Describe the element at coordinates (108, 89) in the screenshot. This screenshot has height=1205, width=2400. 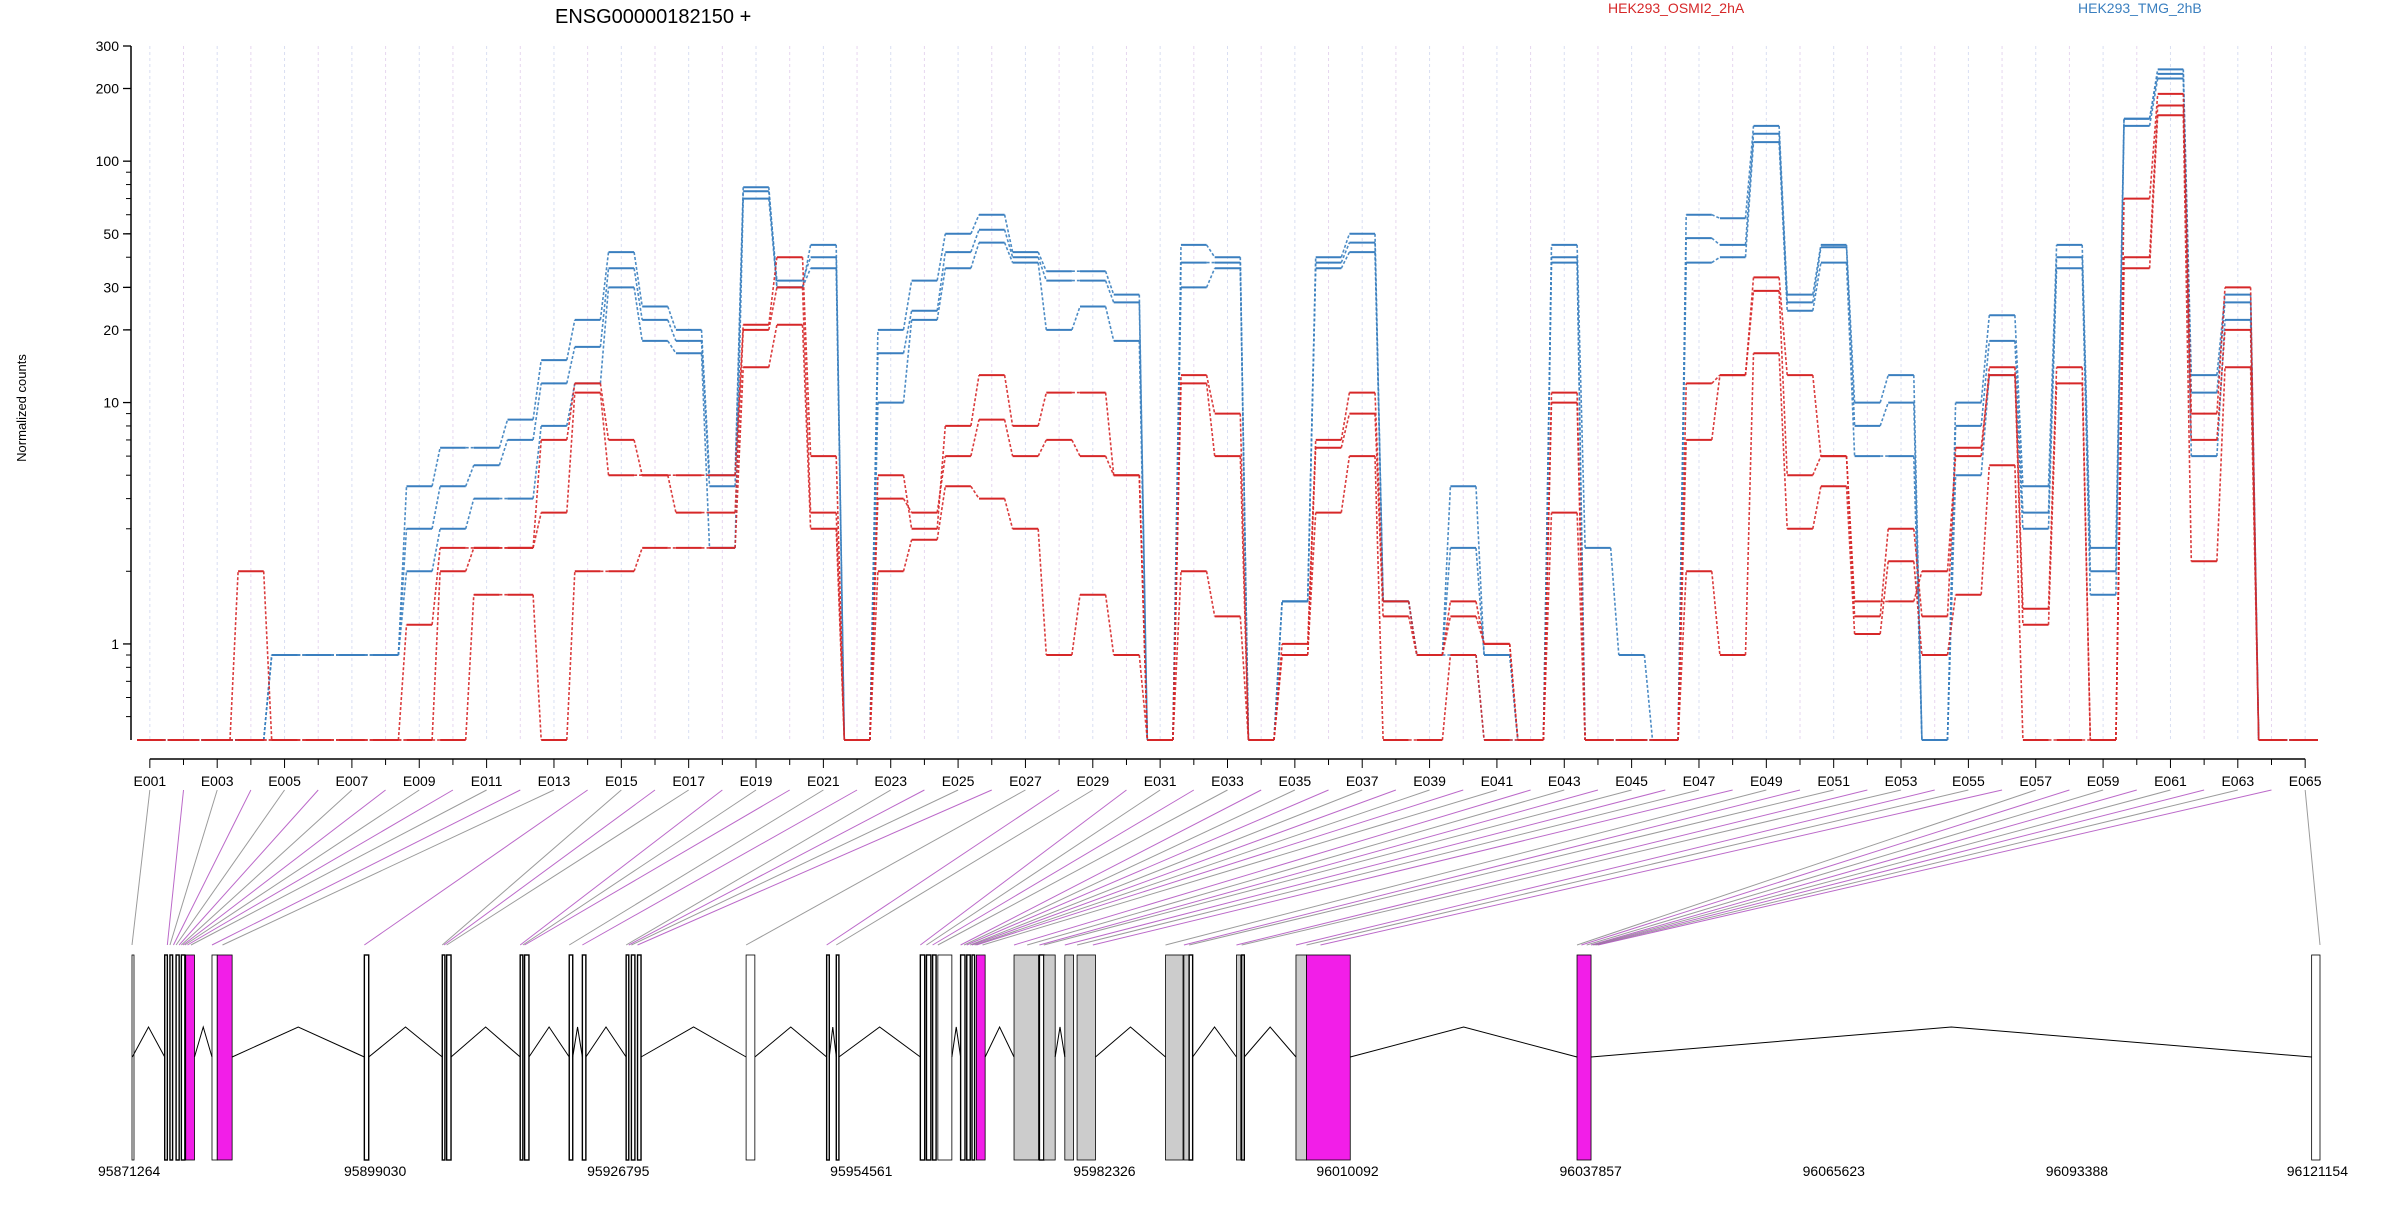
I see `y-tick-label: 200` at that location.